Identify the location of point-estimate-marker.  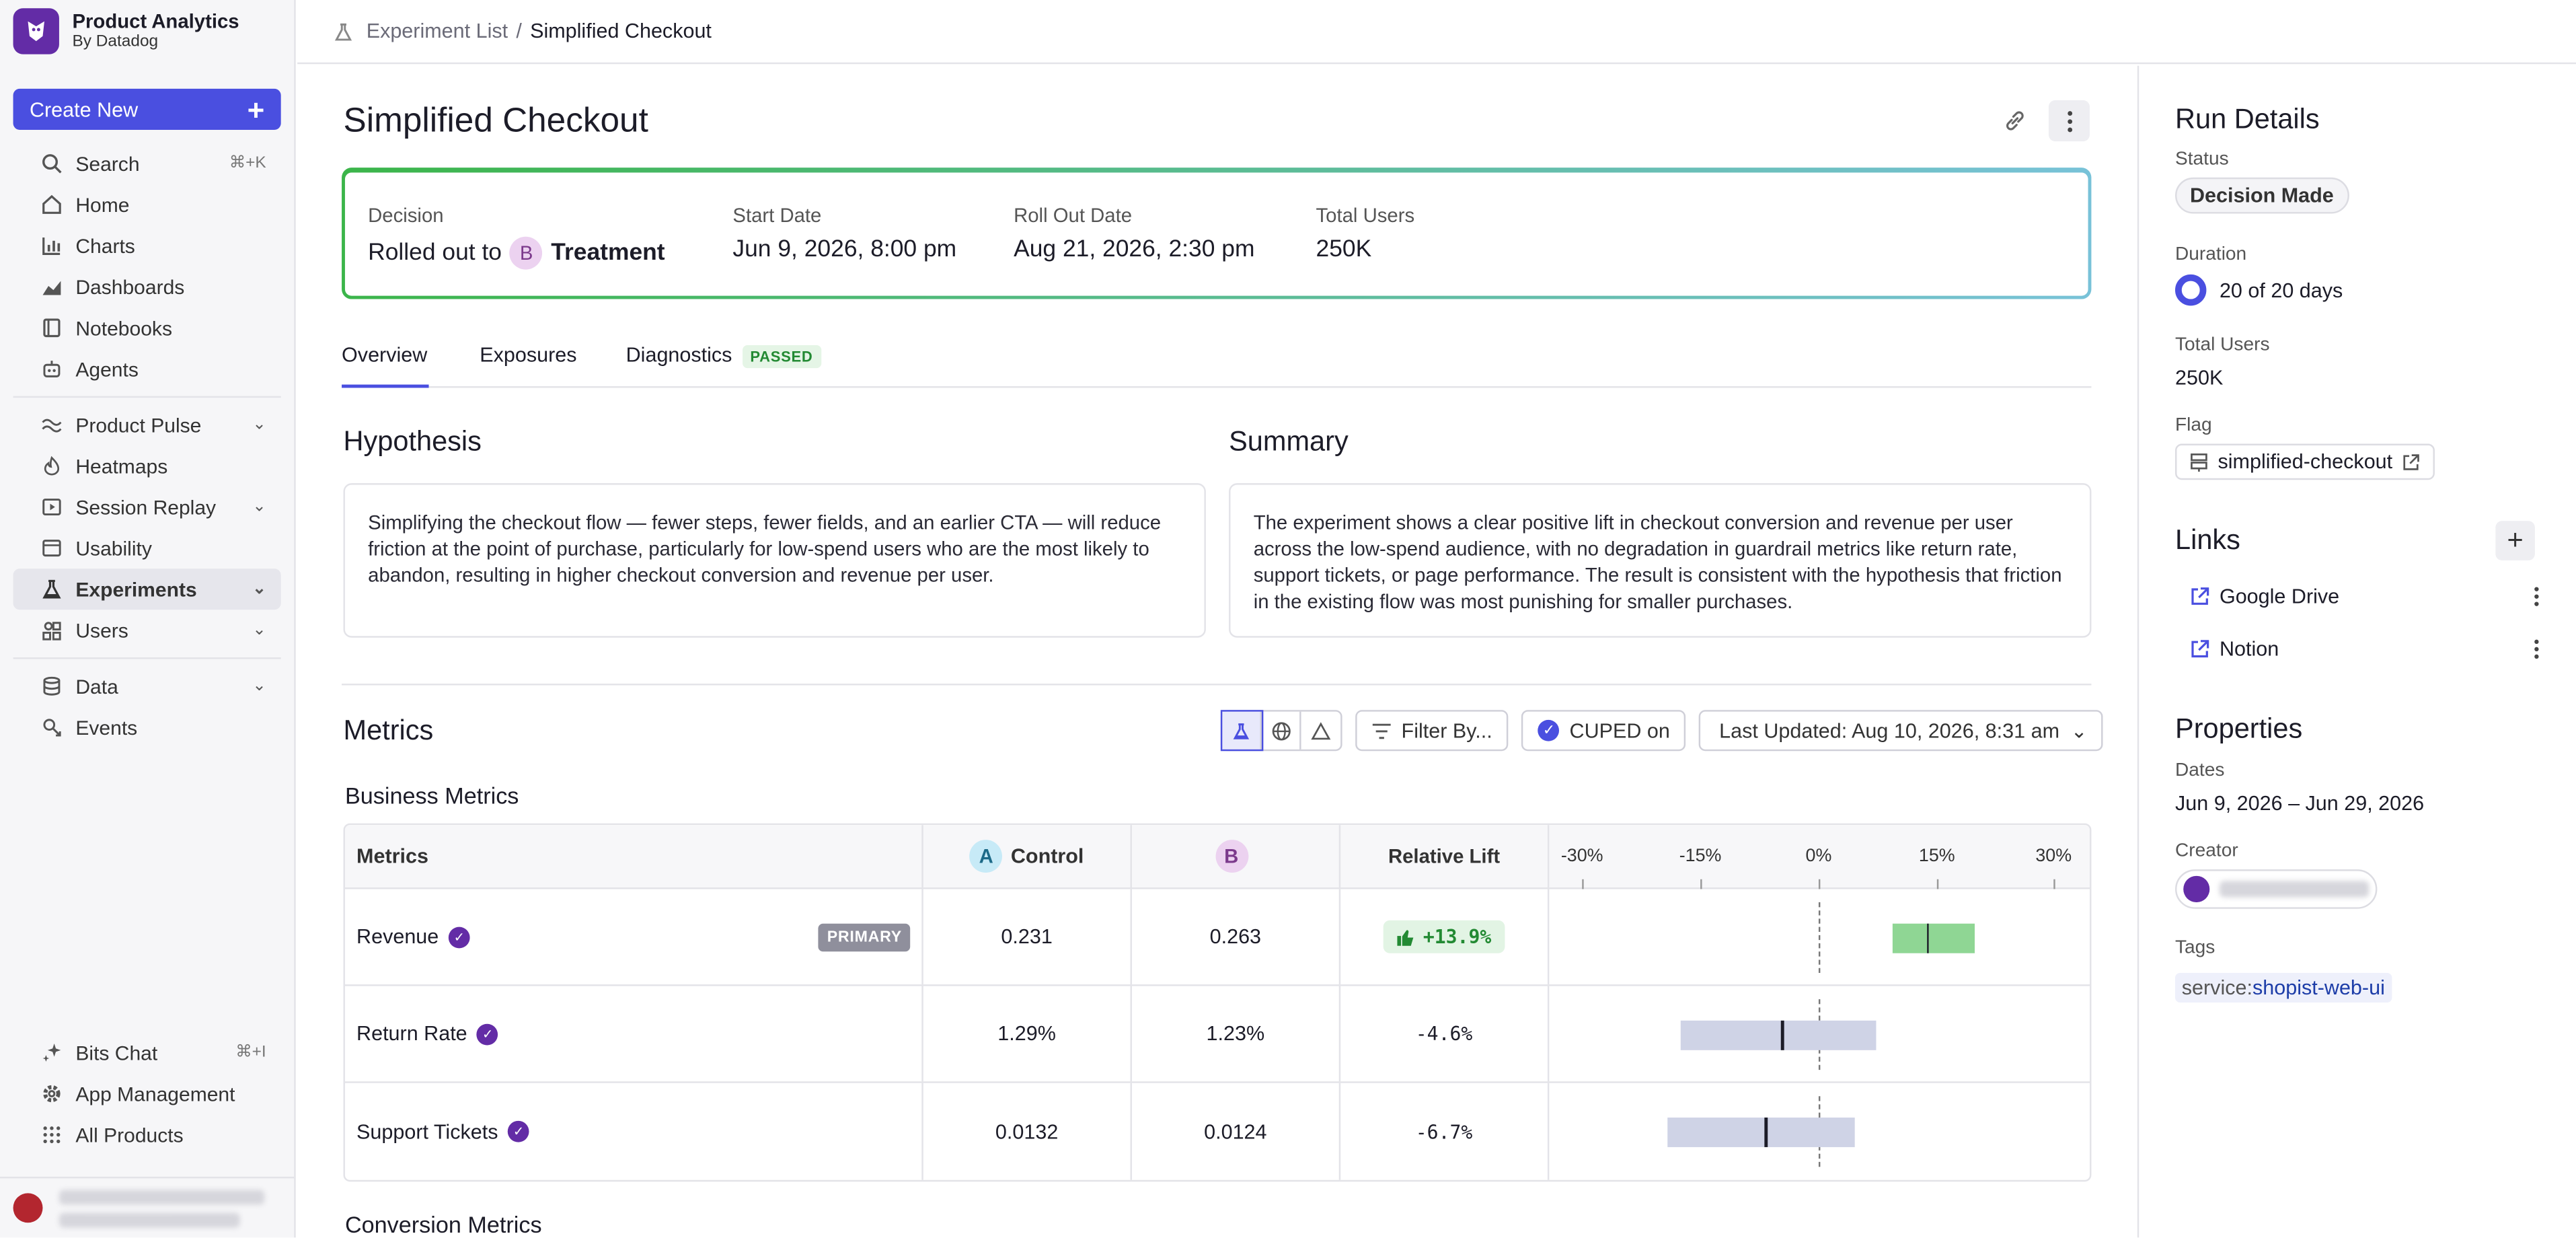
(1928, 938).